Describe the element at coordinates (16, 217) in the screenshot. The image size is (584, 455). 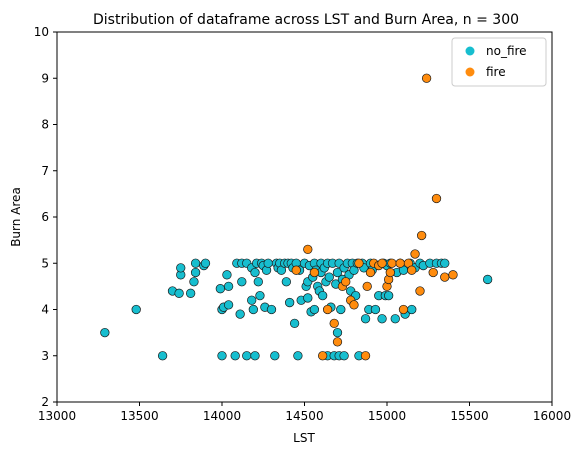
I see `y-axis-label: Burn Area` at that location.